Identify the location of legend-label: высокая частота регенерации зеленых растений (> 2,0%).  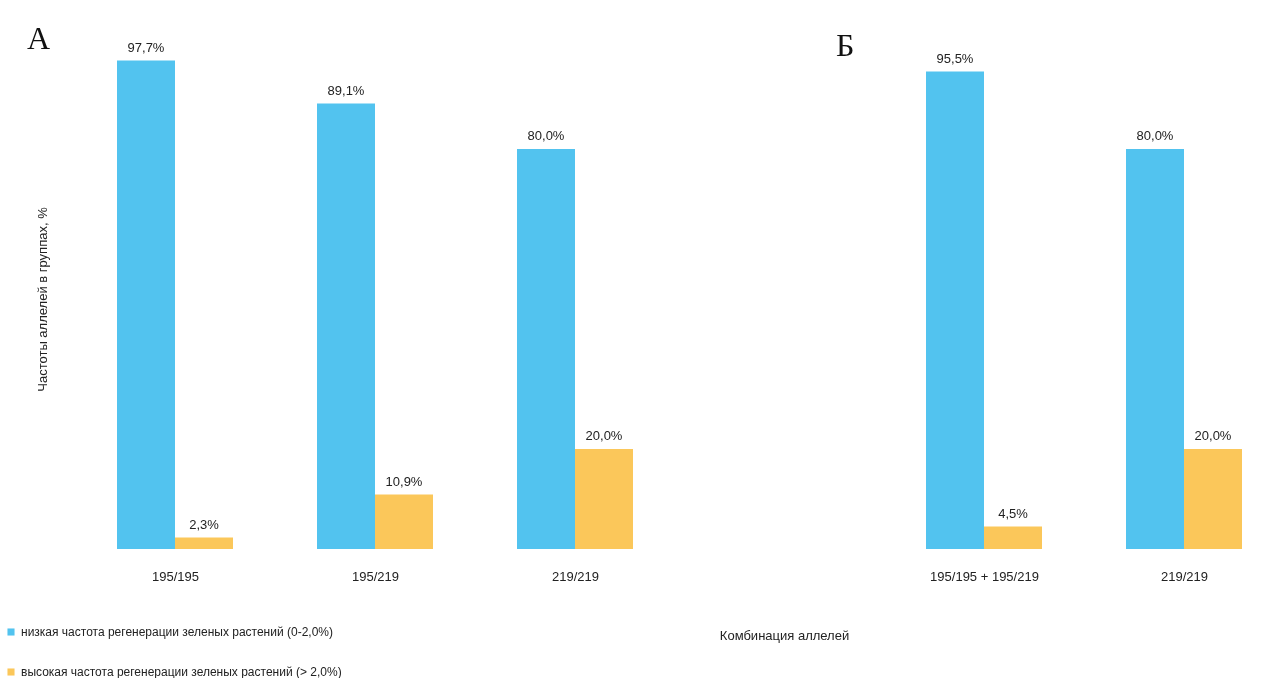
(181, 672).